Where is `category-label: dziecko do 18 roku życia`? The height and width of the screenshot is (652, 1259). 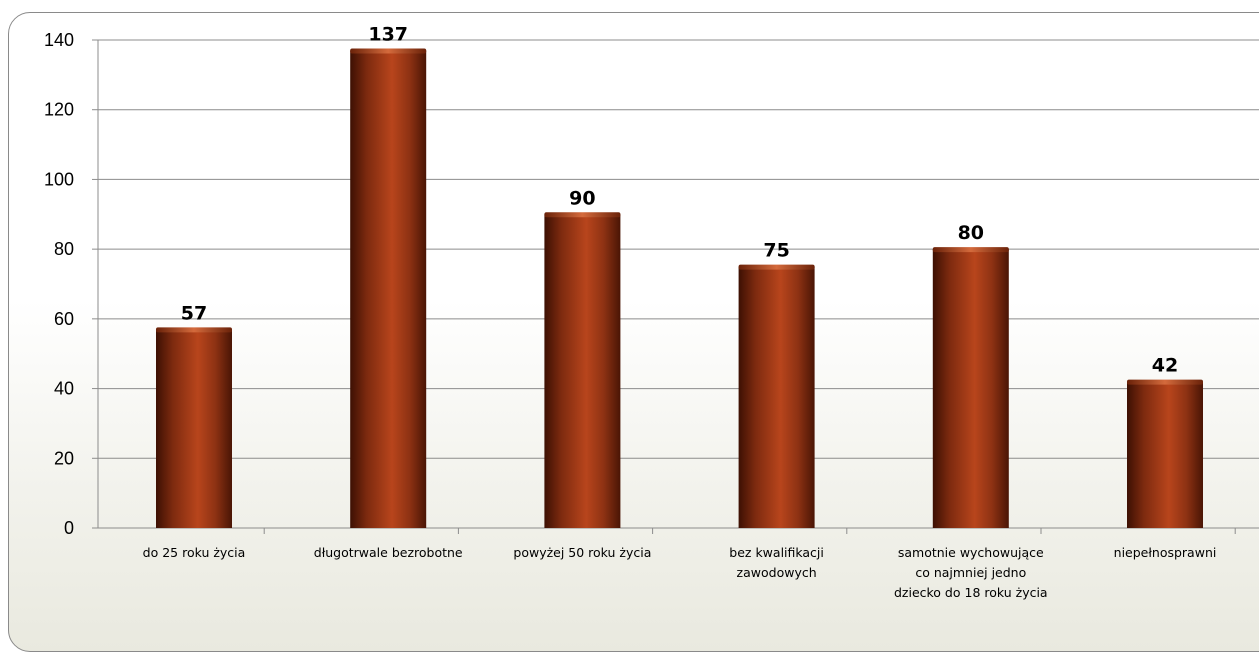
category-label: dziecko do 18 roku życia is located at coordinates (971, 592).